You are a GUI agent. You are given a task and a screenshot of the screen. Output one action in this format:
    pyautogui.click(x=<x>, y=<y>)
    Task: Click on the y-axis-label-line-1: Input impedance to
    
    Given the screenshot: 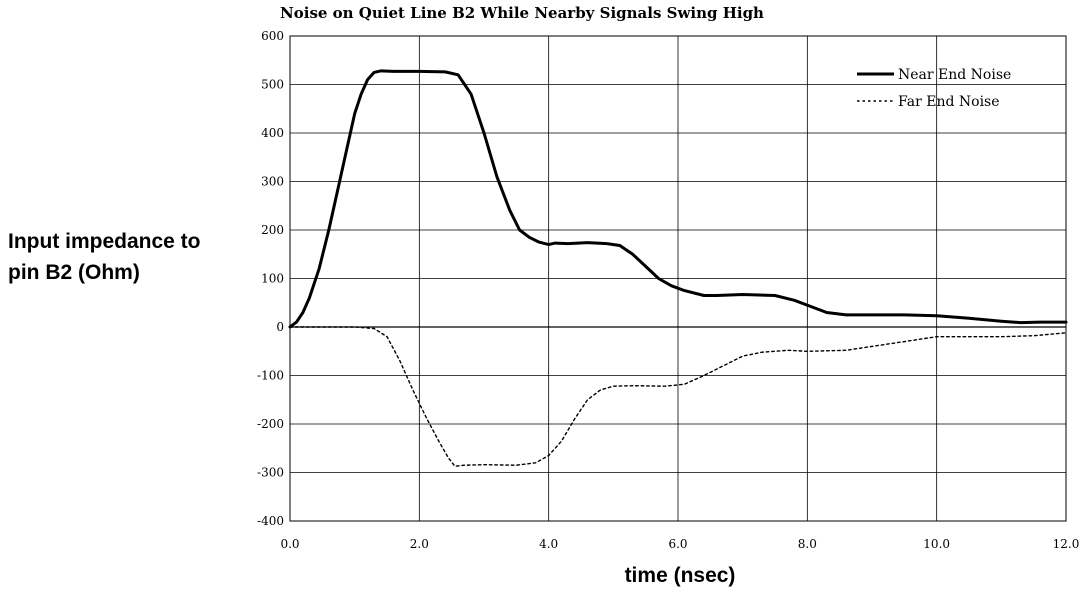 What is the action you would take?
    pyautogui.click(x=104, y=241)
    